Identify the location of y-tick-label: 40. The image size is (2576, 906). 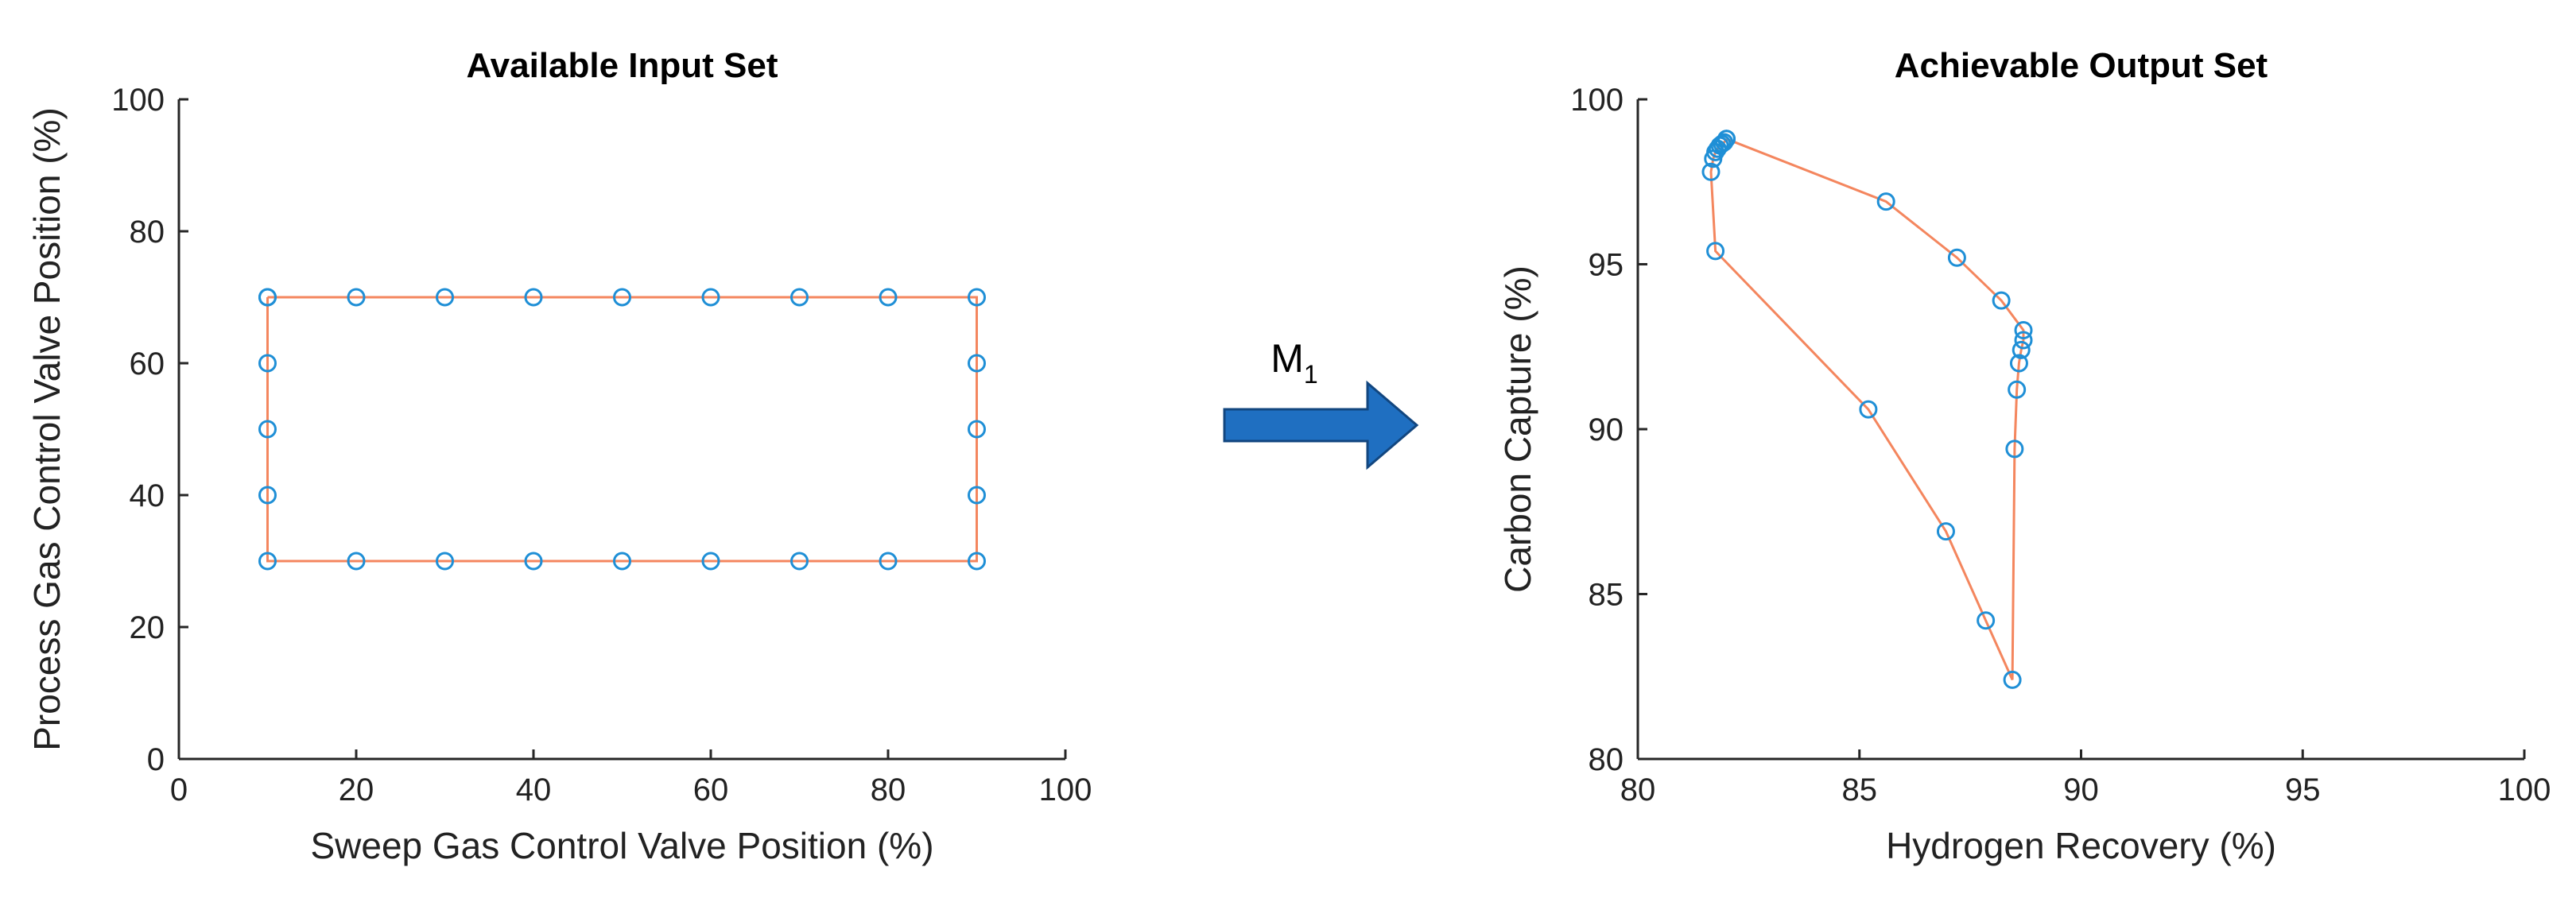
(147, 495).